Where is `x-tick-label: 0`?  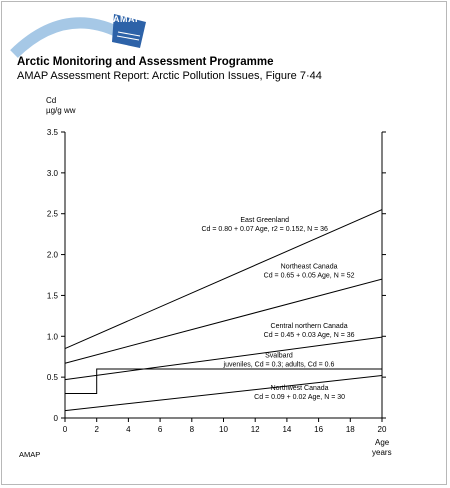
x-tick-label: 0 is located at coordinates (65, 429).